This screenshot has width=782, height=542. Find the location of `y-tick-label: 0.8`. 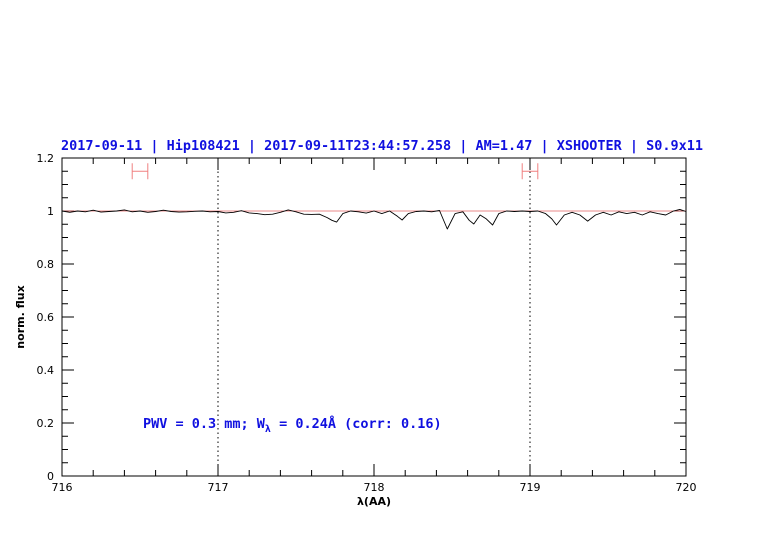

y-tick-label: 0.8 is located at coordinates (46, 264).